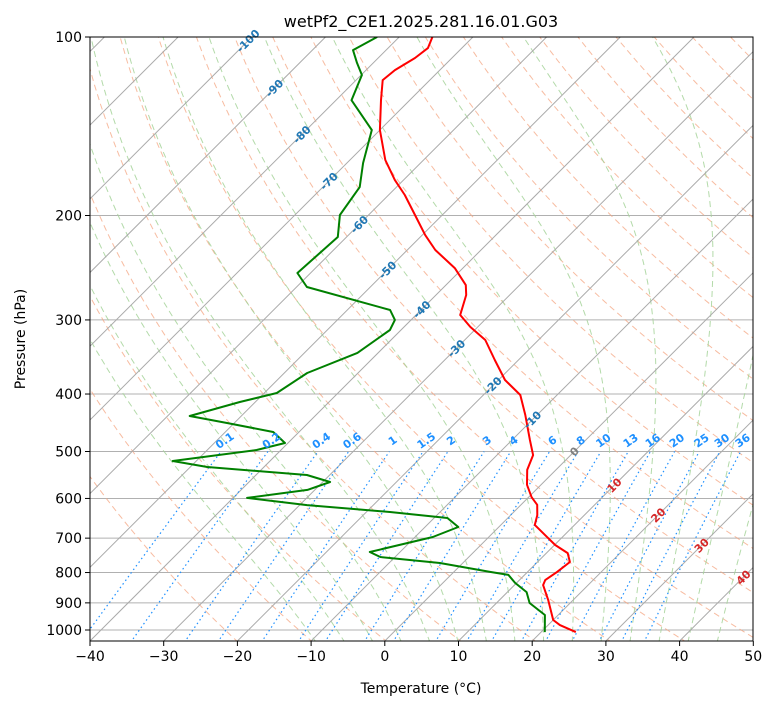  What do you see at coordinates (68, 321) in the screenshot?
I see `y-tick-label: 300` at bounding box center [68, 321].